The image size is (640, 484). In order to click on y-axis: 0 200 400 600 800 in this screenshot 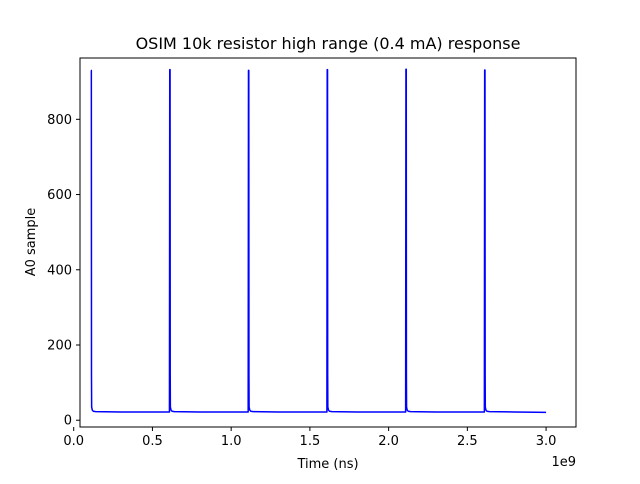, I will do `click(63, 271)`.